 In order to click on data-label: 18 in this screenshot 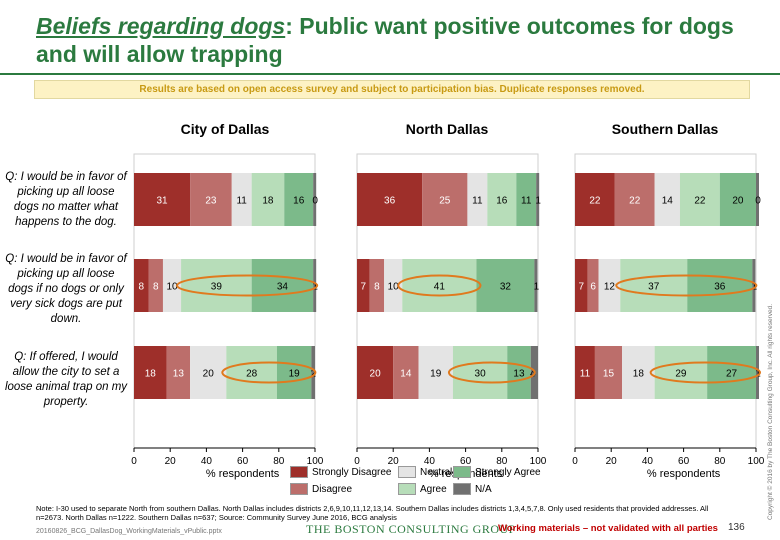, I will do `click(151, 374)`.